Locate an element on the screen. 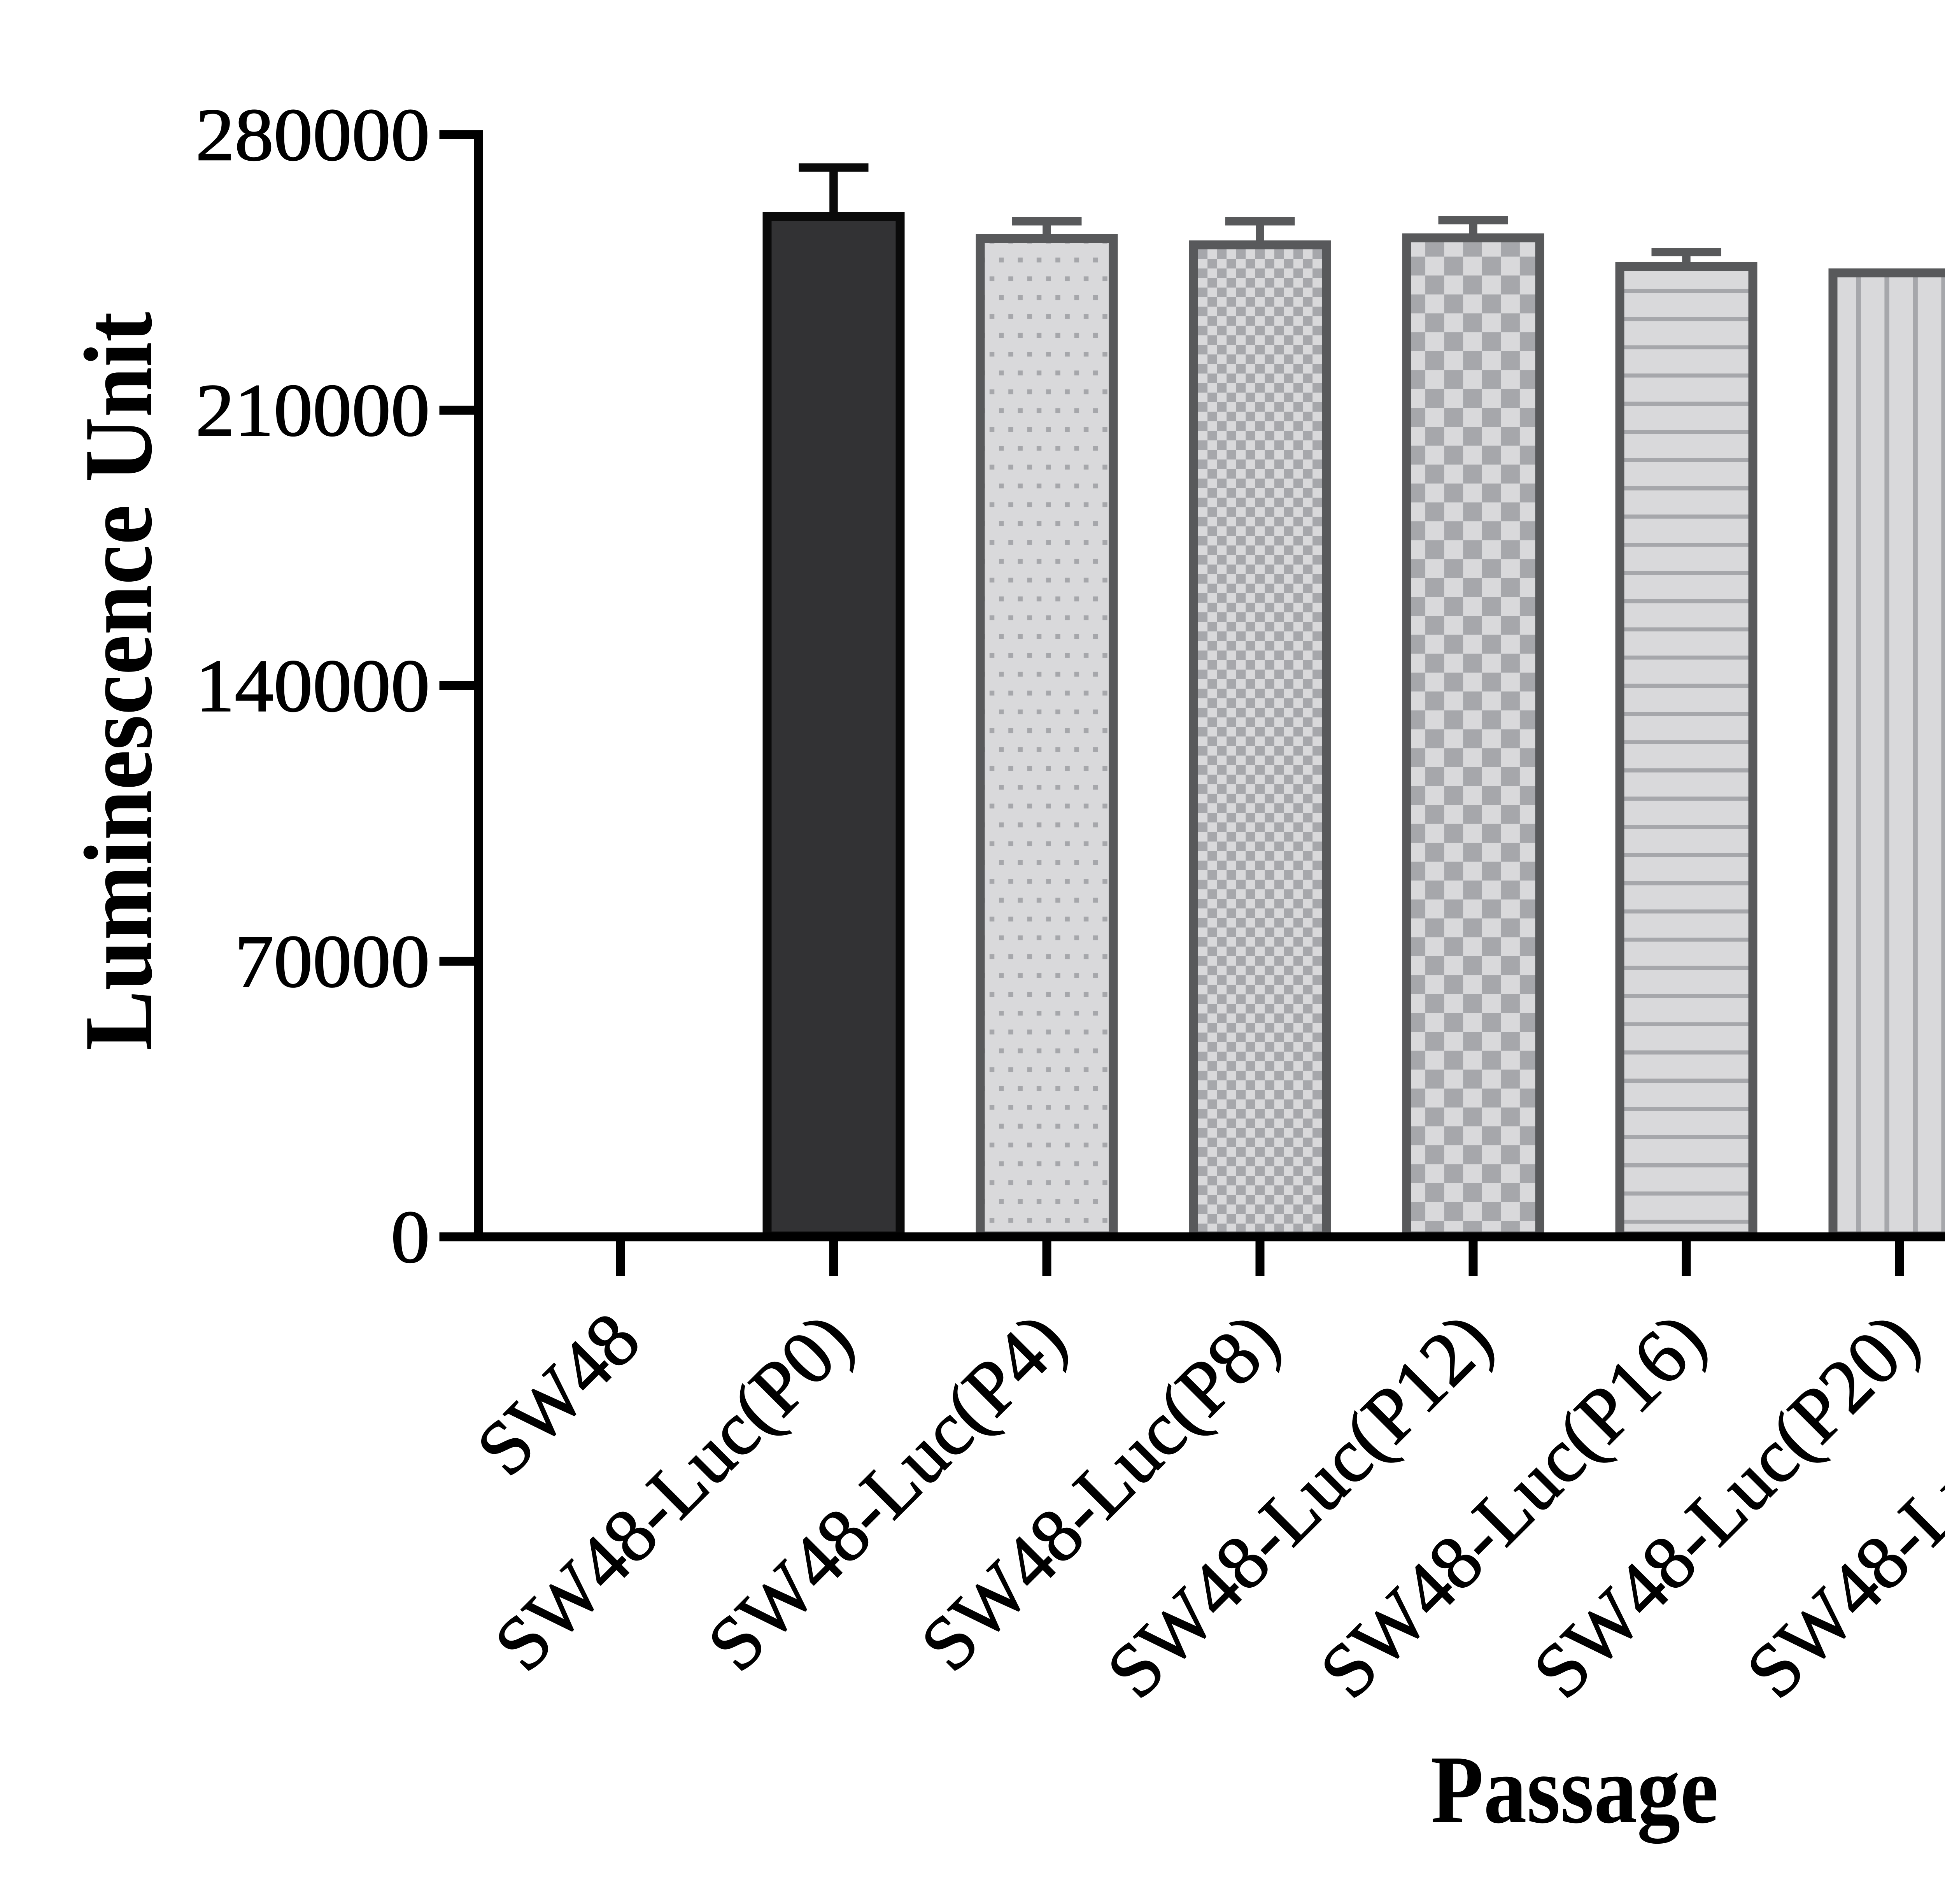 The height and width of the screenshot is (1904, 1945). svg-text: 0 is located at coordinates (410, 1237).